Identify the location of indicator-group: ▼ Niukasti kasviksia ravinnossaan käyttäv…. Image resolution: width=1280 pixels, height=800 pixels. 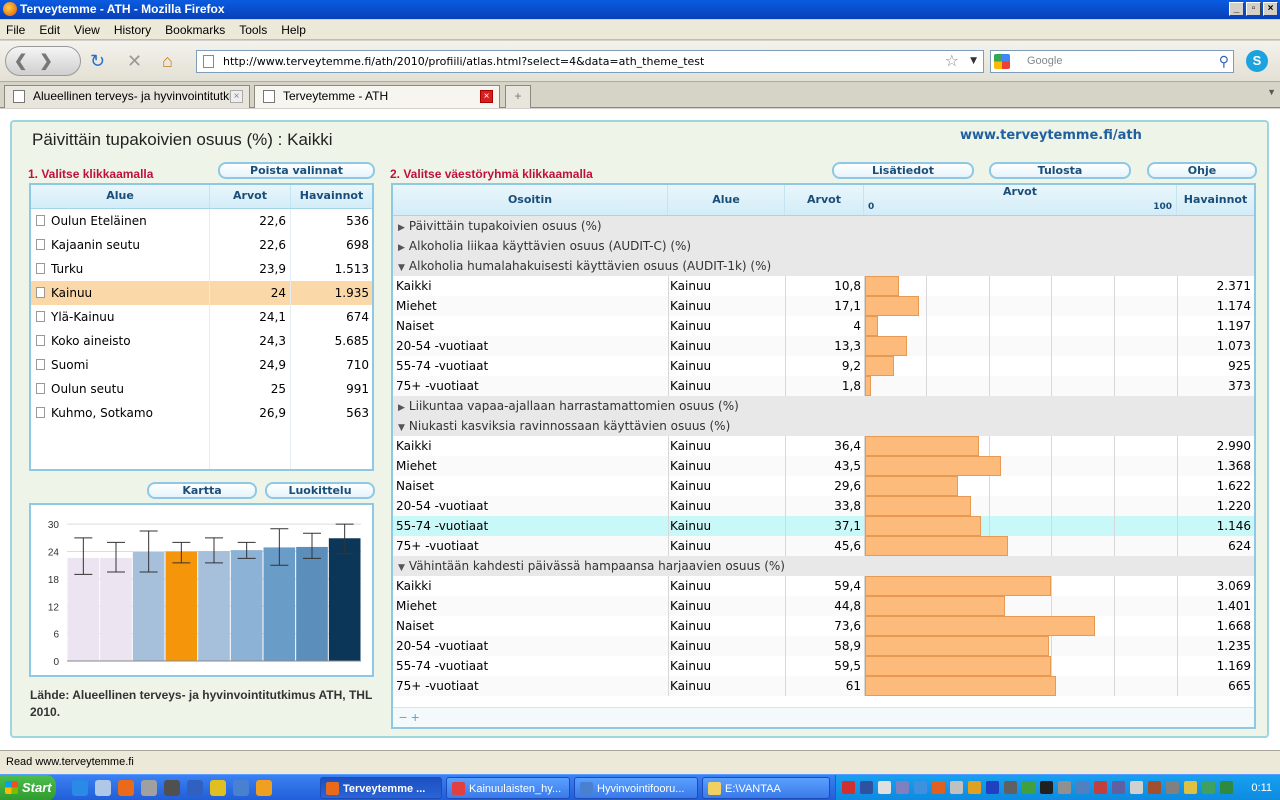
(823, 426).